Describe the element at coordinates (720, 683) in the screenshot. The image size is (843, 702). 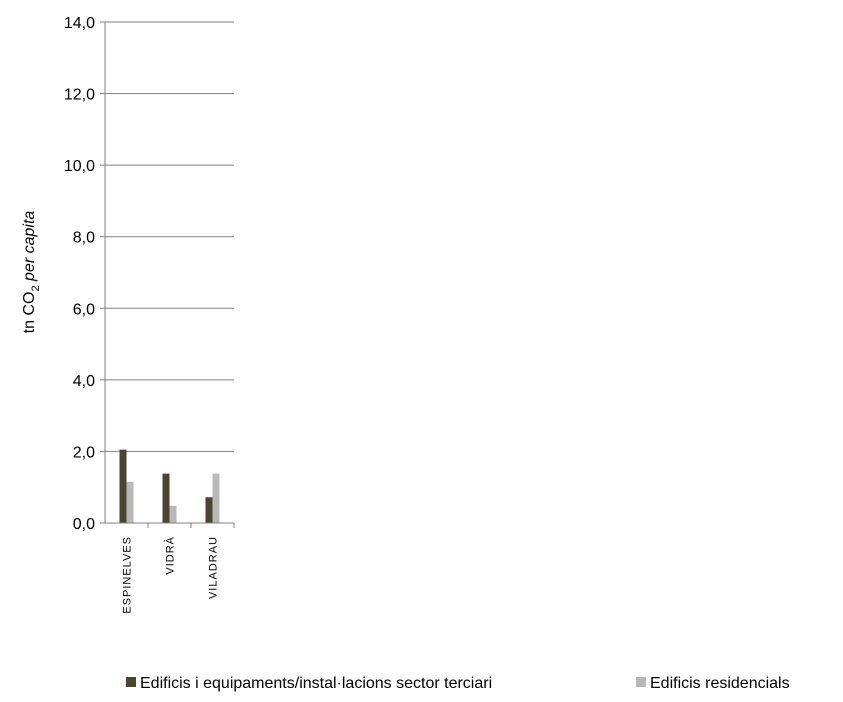
I see `legend-label: Edificis residencials` at that location.